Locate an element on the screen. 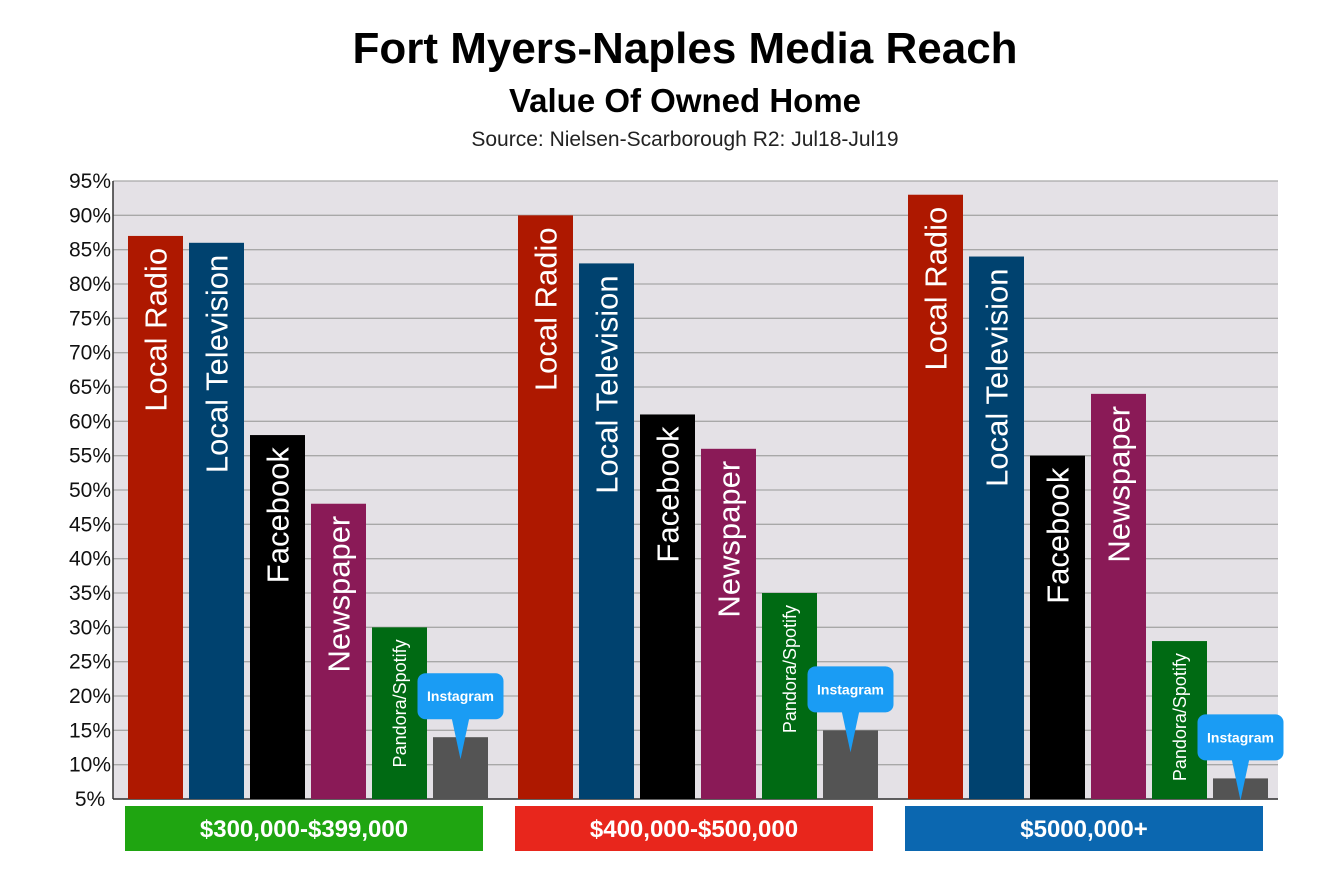 The height and width of the screenshot is (873, 1336). y-tick-label: 80% is located at coordinates (90, 284).